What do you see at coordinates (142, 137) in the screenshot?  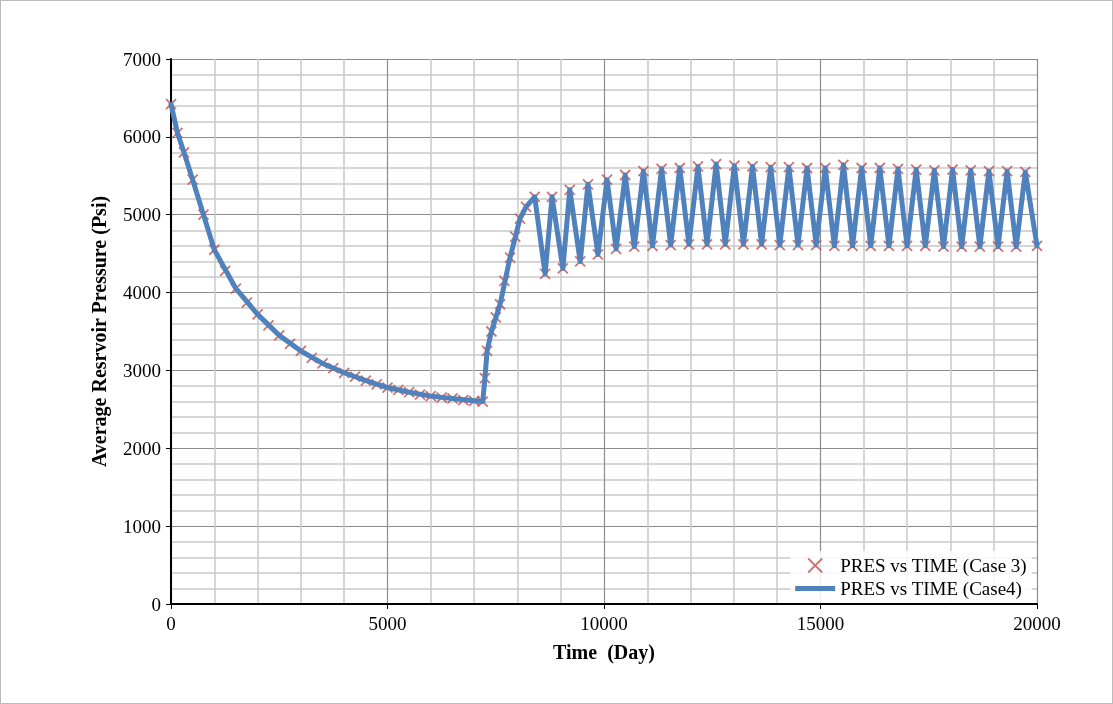 I see `y-tick-label: 6000` at bounding box center [142, 137].